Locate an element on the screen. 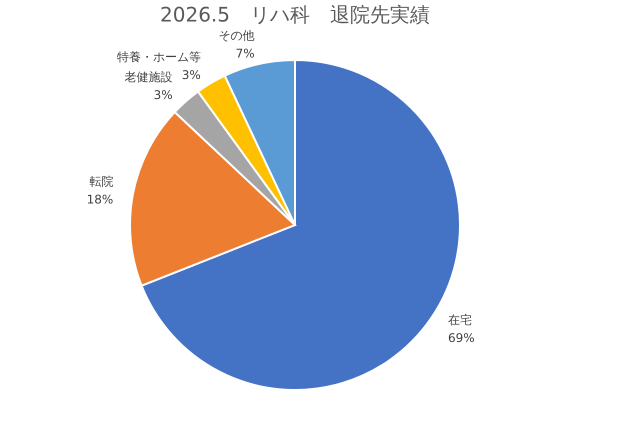  chart-title: 2026.5 リハ科 退院先実績 is located at coordinates (295, 14).